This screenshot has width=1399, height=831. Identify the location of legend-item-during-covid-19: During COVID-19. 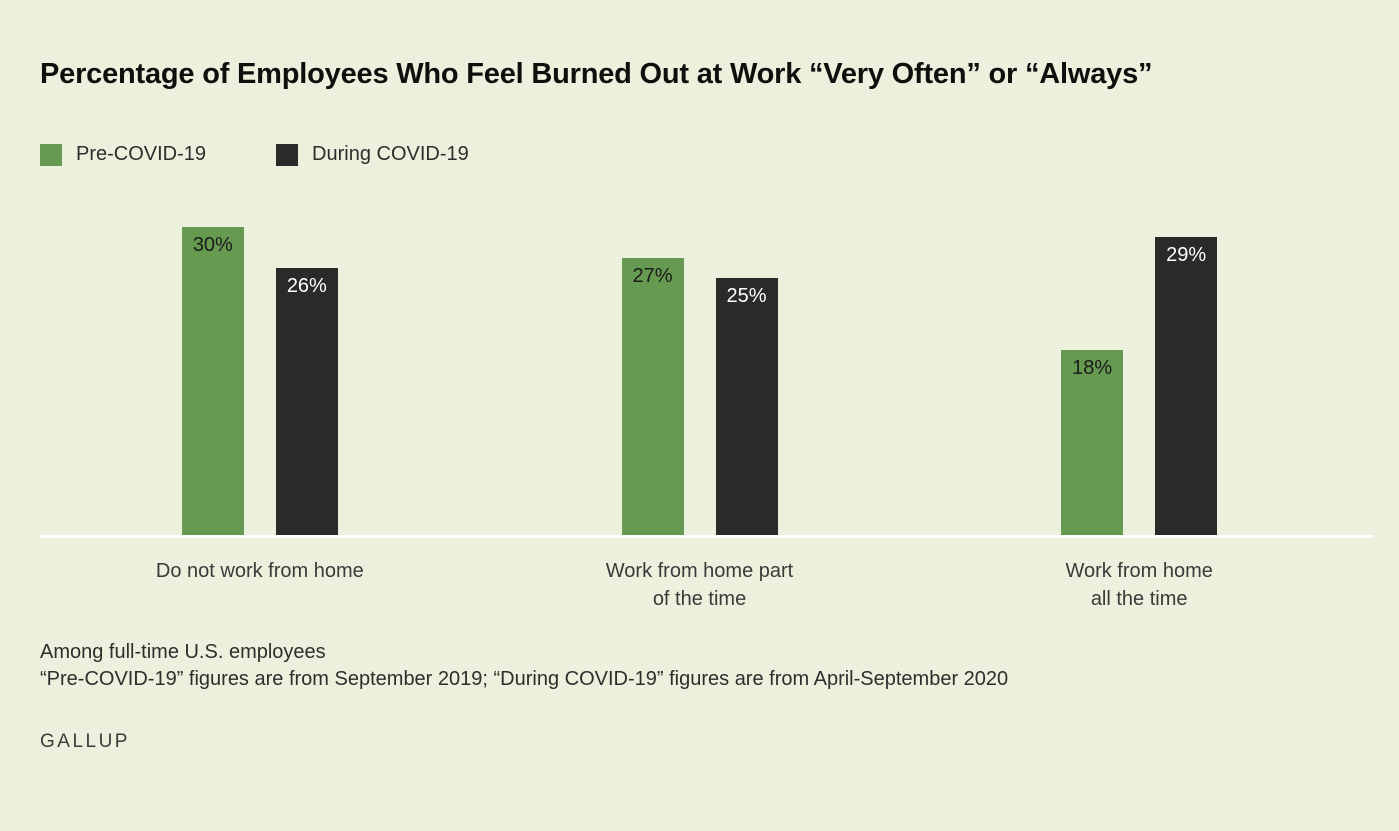
(372, 154).